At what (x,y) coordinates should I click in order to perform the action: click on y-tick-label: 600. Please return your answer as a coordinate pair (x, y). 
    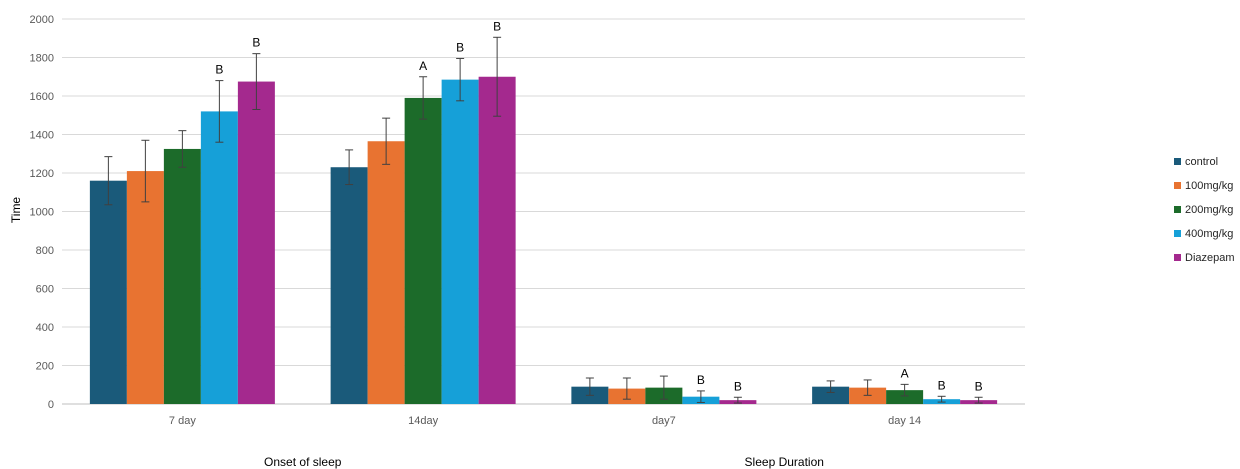
    Looking at the image, I should click on (45, 290).